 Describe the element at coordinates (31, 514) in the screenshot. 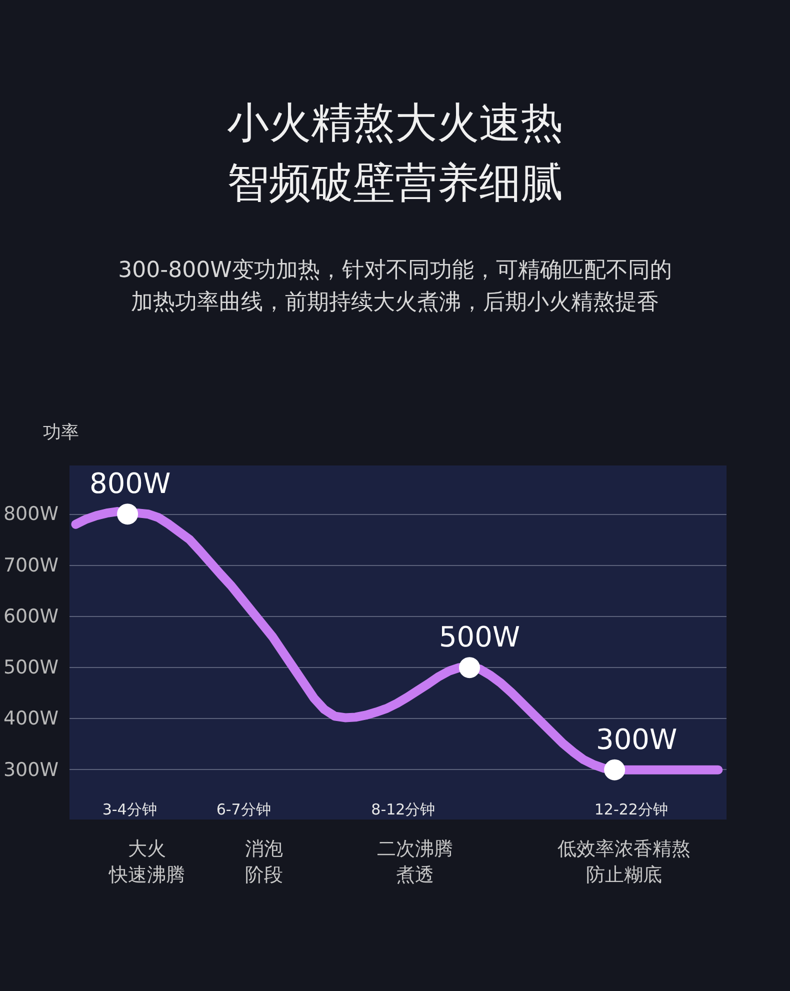

I see `y-tick-label: 800W` at that location.